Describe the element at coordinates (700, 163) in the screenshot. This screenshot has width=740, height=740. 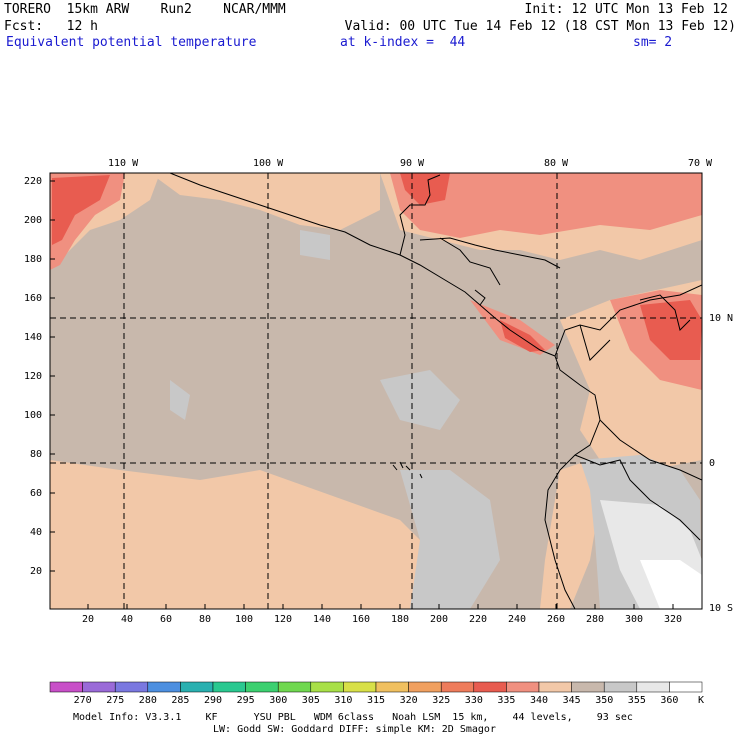
I see `lon-label-70w: 70 W` at that location.